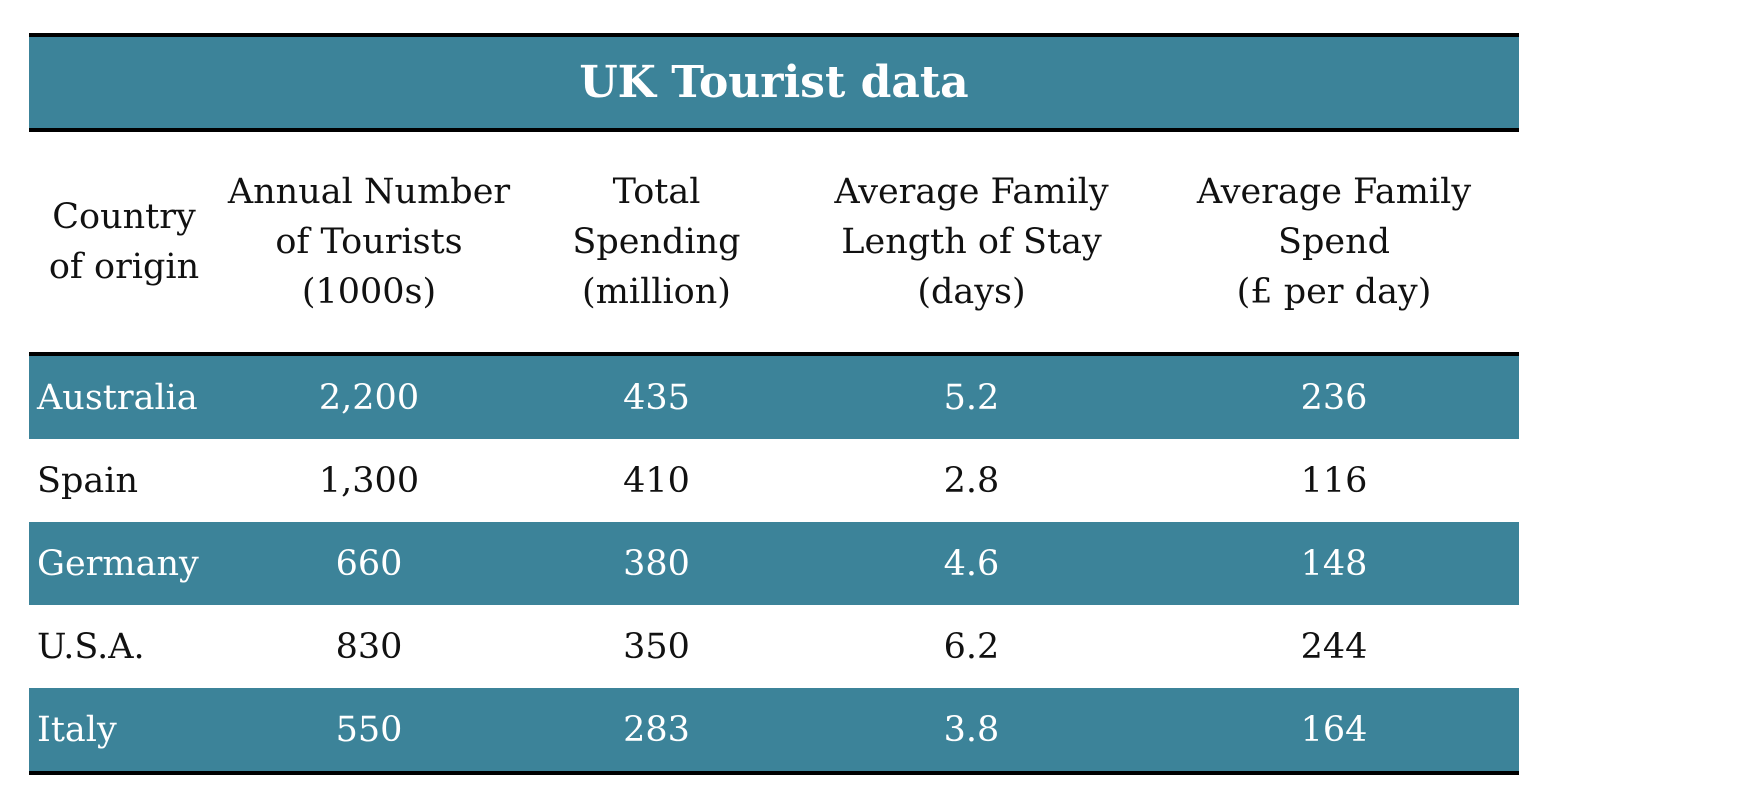 This screenshot has width=1741, height=807. I want to click on table-cell: 244, so click(1334, 646).